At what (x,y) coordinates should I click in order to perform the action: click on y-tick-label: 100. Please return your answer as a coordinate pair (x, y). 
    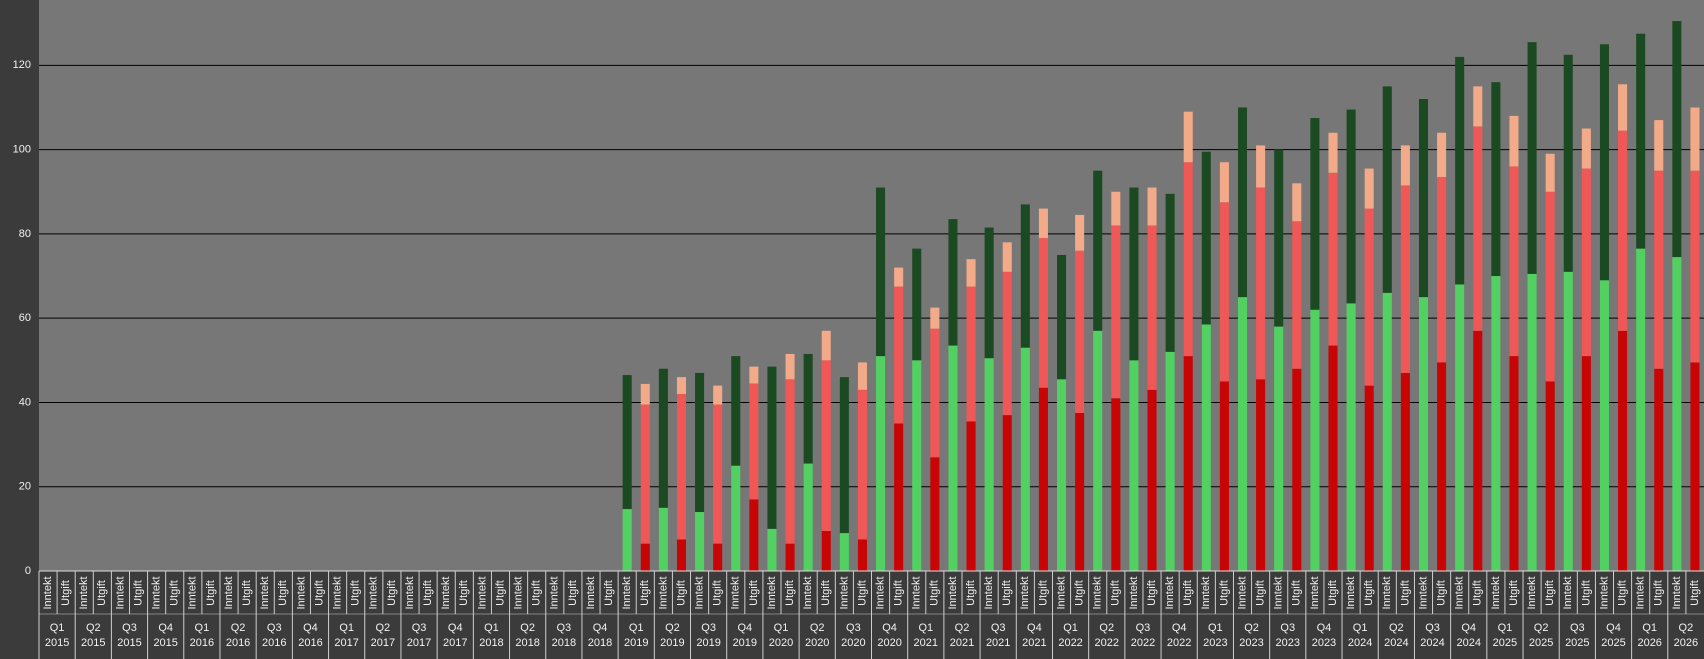
    Looking at the image, I should click on (22, 150).